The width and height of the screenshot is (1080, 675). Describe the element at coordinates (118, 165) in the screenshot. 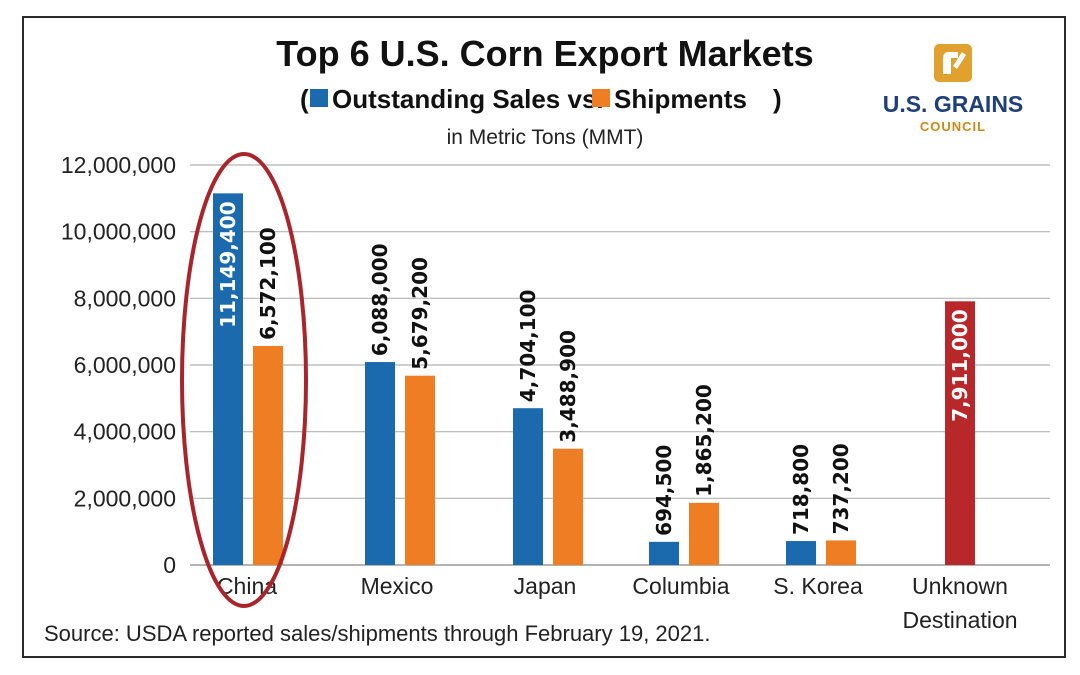

I see `y-tick-label: 12,000,000` at that location.